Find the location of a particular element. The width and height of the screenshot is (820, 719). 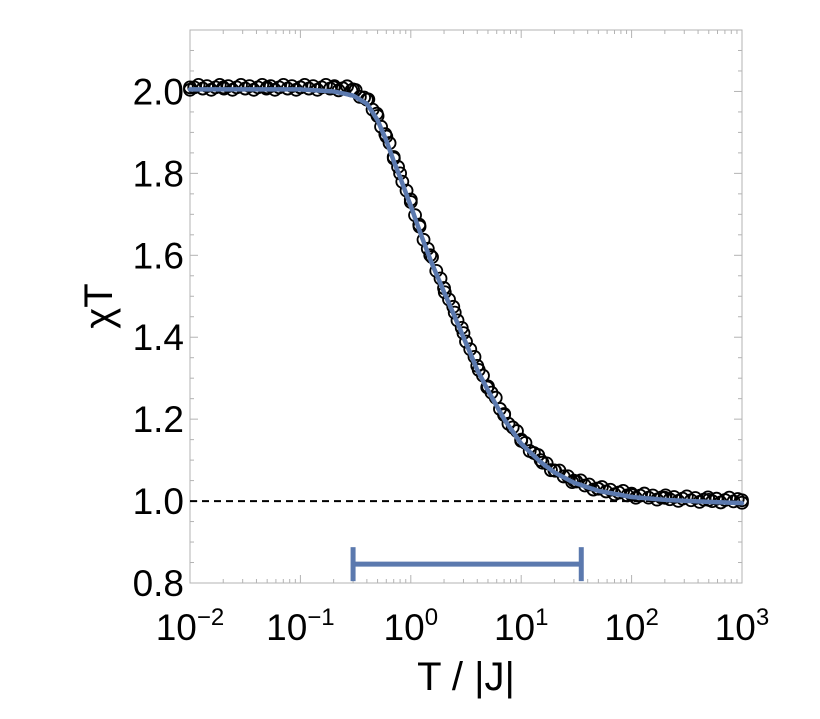

x-axis-title: T / |J| is located at coordinates (466, 677).